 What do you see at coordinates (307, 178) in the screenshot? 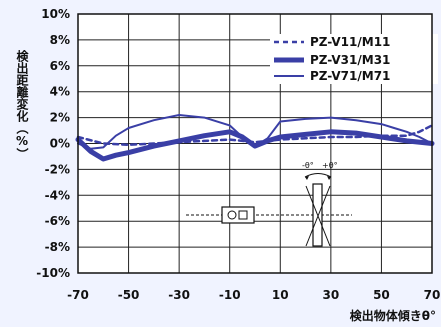
I see `arrow-left-icon` at bounding box center [307, 178].